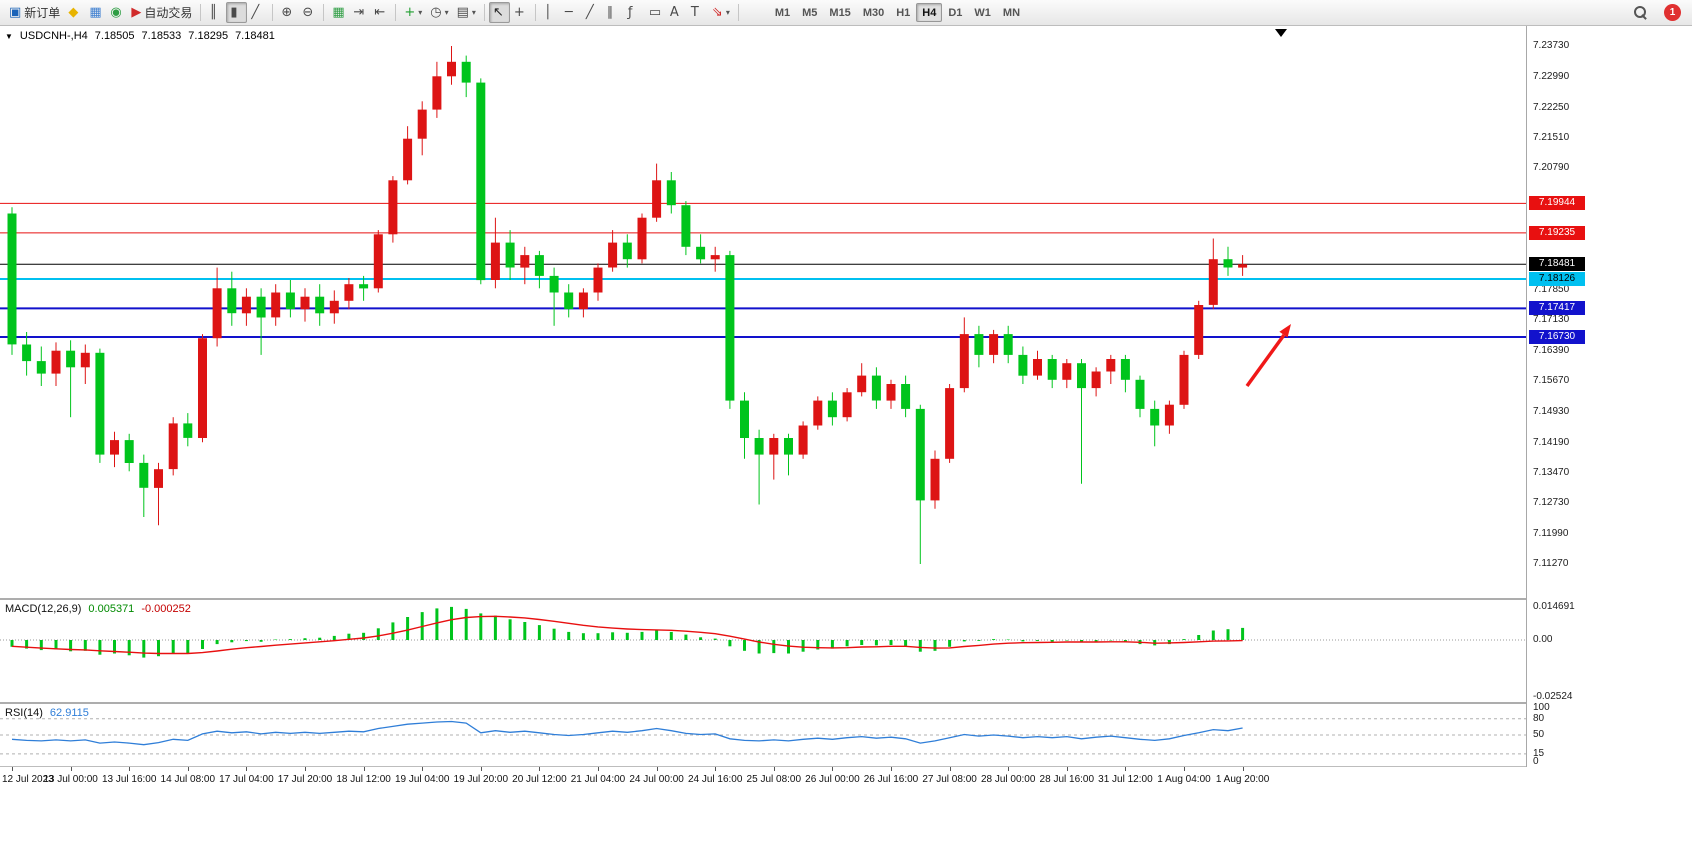  Describe the element at coordinates (613, 12) in the screenshot. I see `channel-button: ∥` at that location.